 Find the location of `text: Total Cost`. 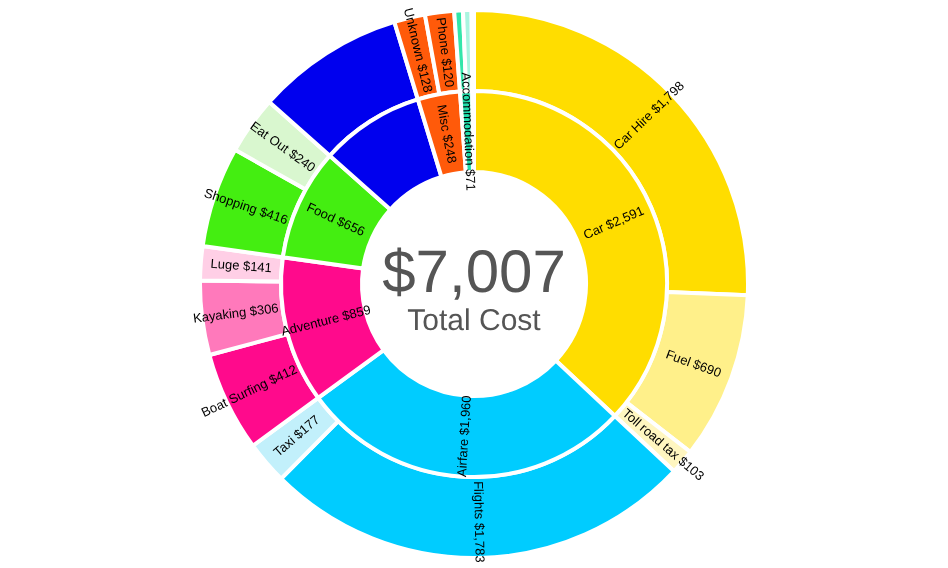

text: Total Cost is located at coordinates (475, 321).